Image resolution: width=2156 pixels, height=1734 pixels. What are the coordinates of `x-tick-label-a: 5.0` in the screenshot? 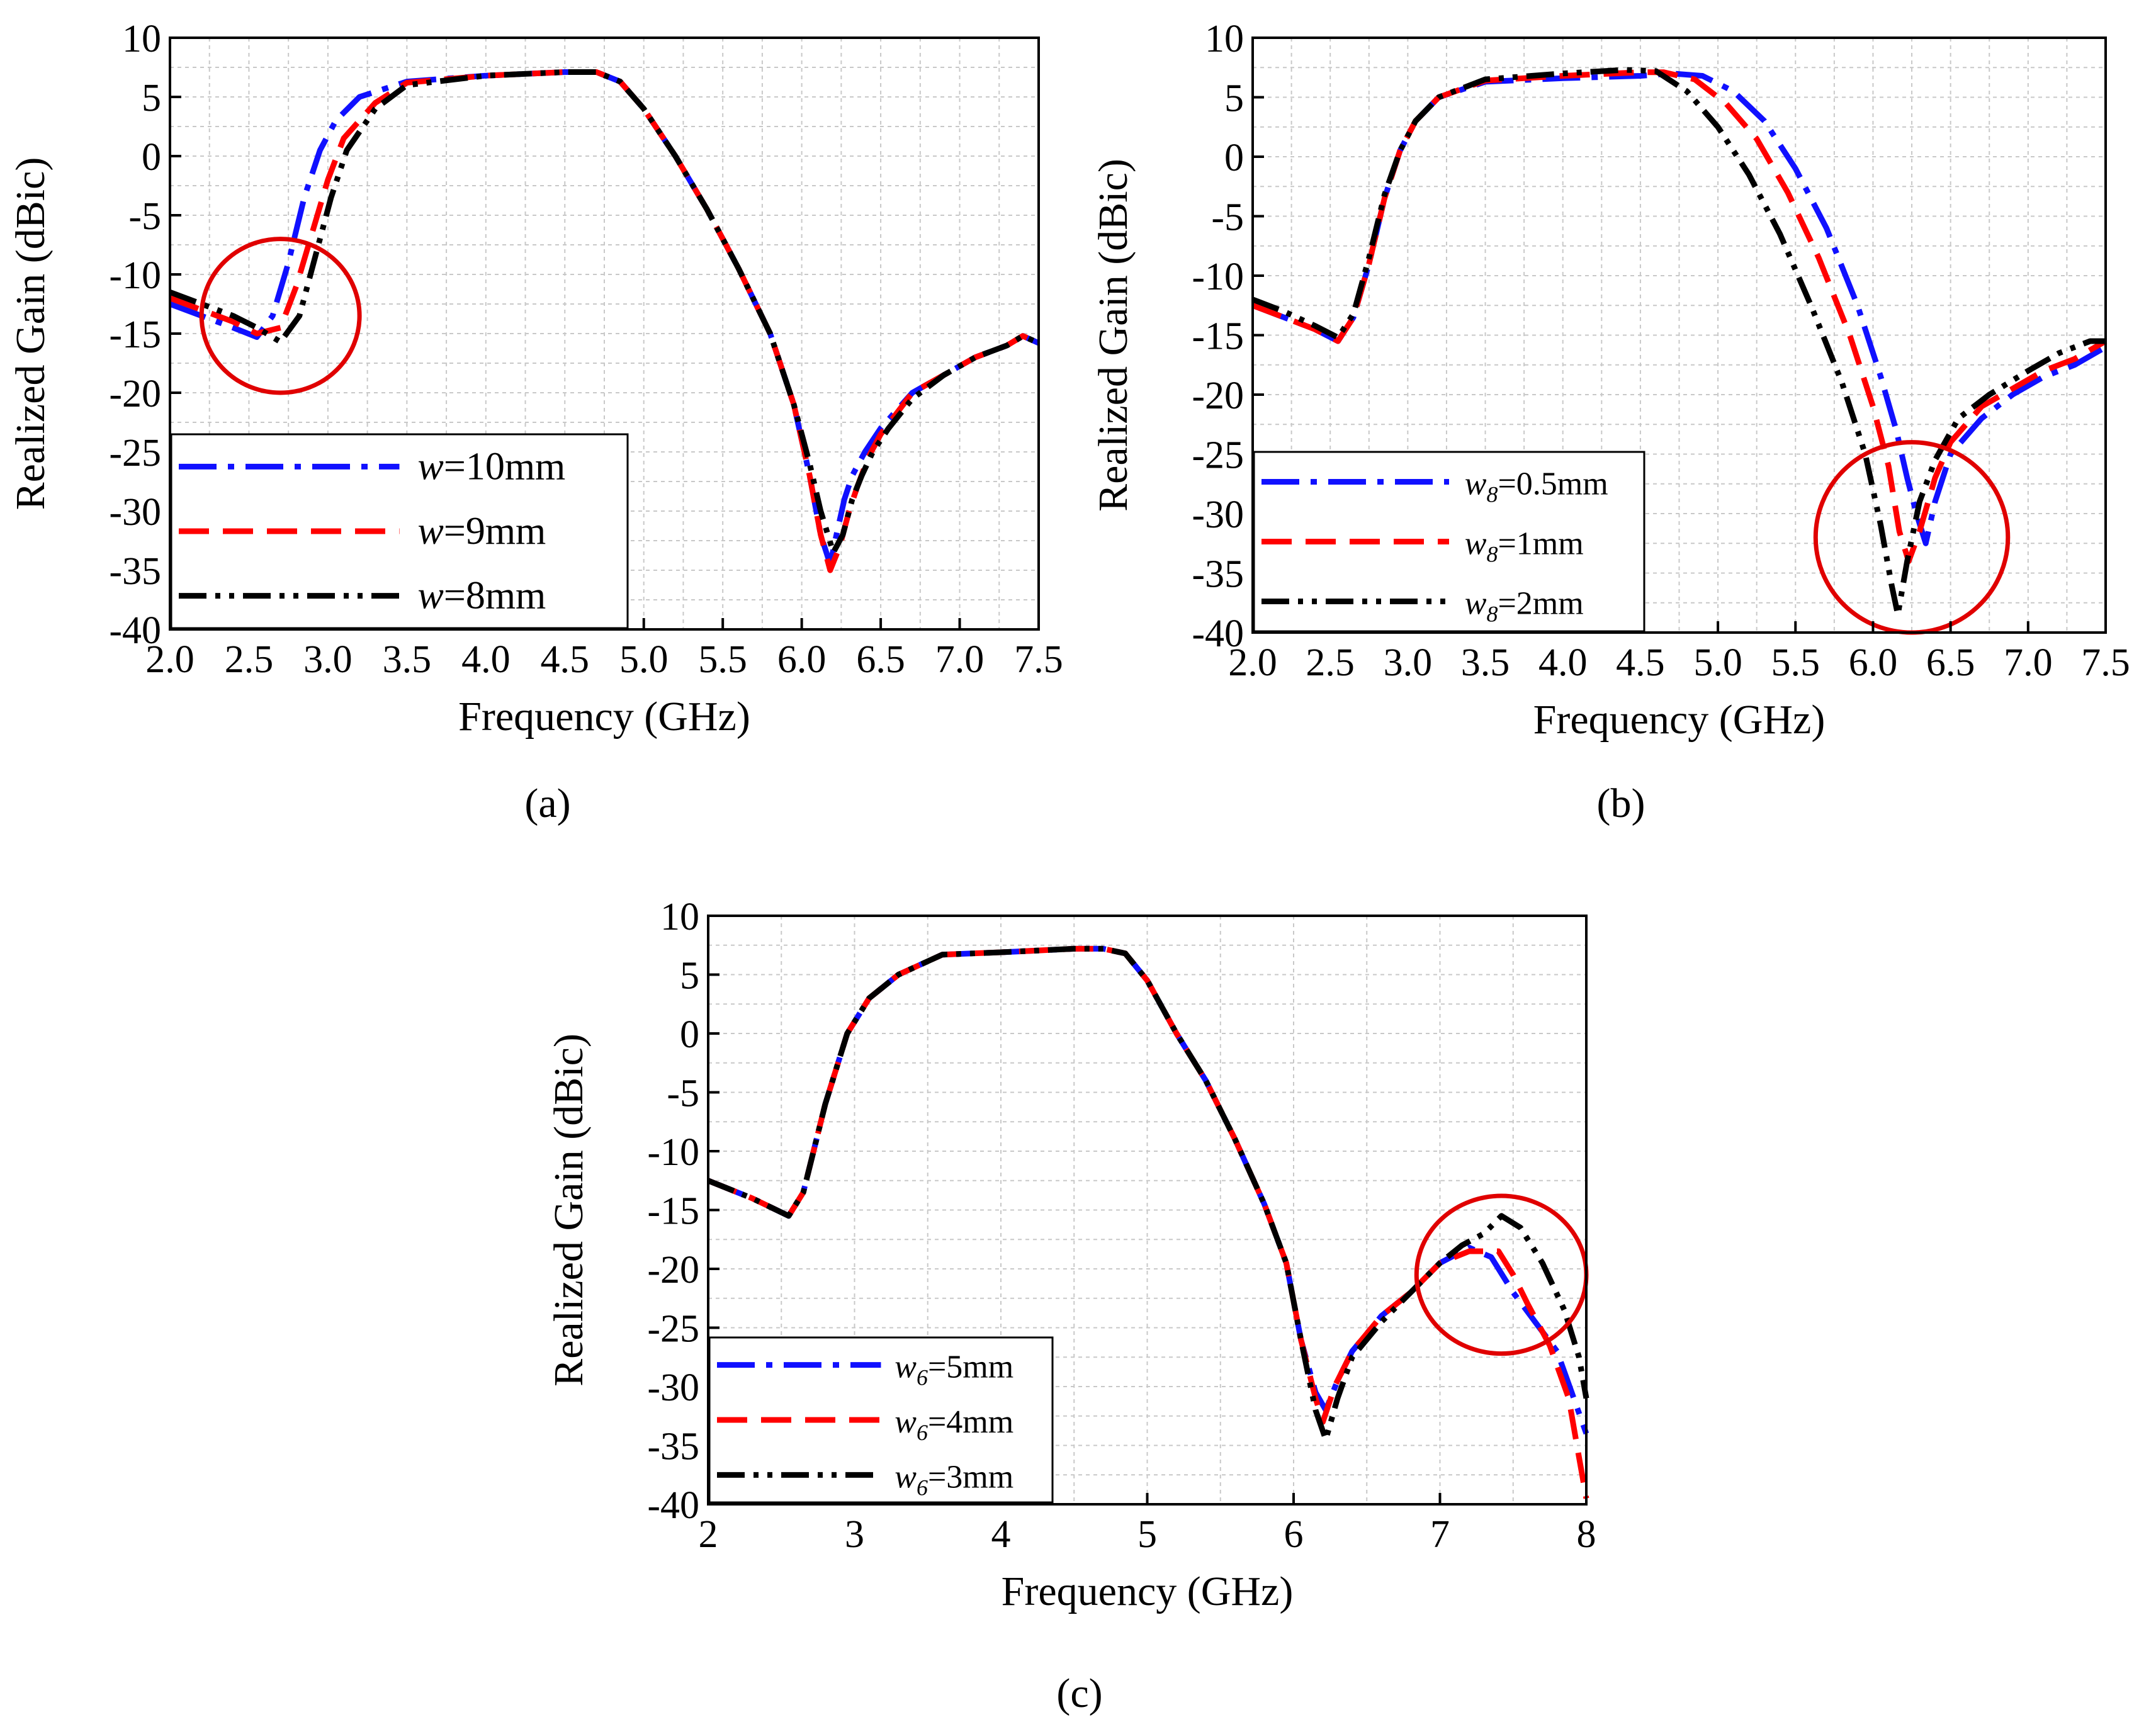 It's located at (644, 659).